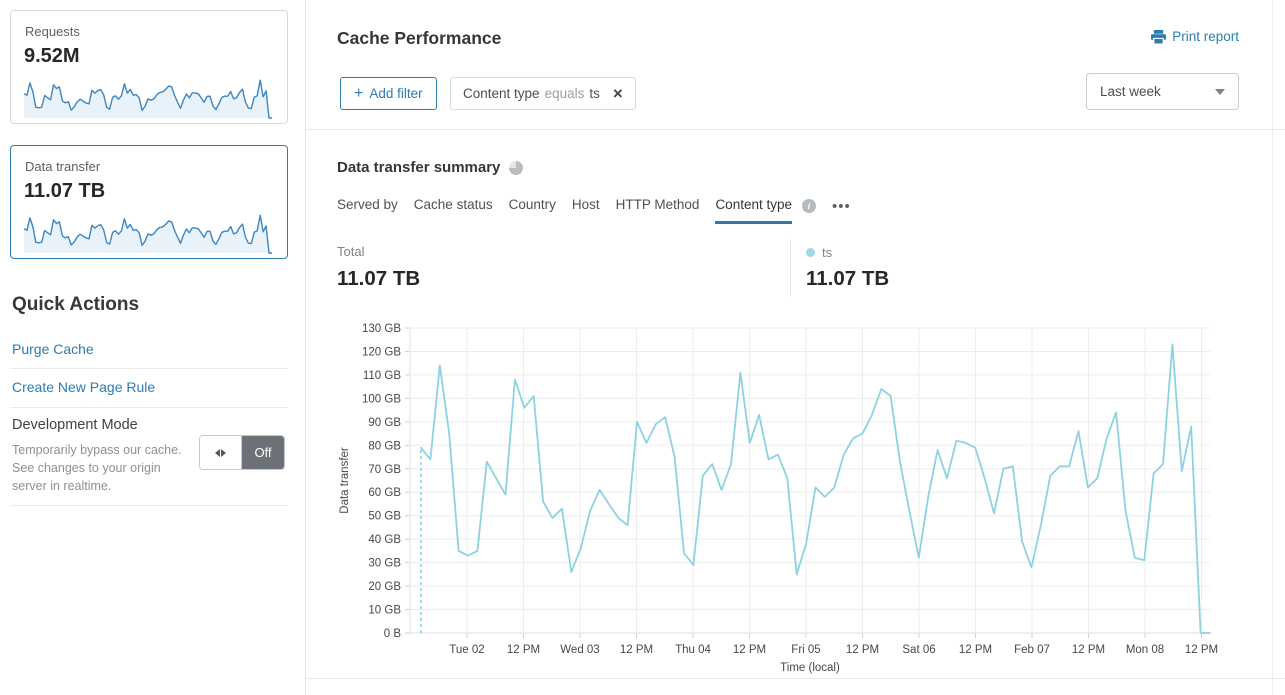 This screenshot has height=695, width=1285. I want to click on data-transfer-metric-card: Data transfer 11.07 TB, so click(149, 202).